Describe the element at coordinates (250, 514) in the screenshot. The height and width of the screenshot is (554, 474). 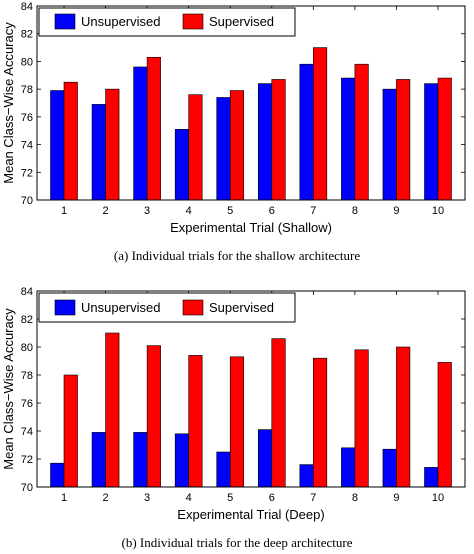
I see `x-axis-label: Experimental Trial (Deep)` at that location.